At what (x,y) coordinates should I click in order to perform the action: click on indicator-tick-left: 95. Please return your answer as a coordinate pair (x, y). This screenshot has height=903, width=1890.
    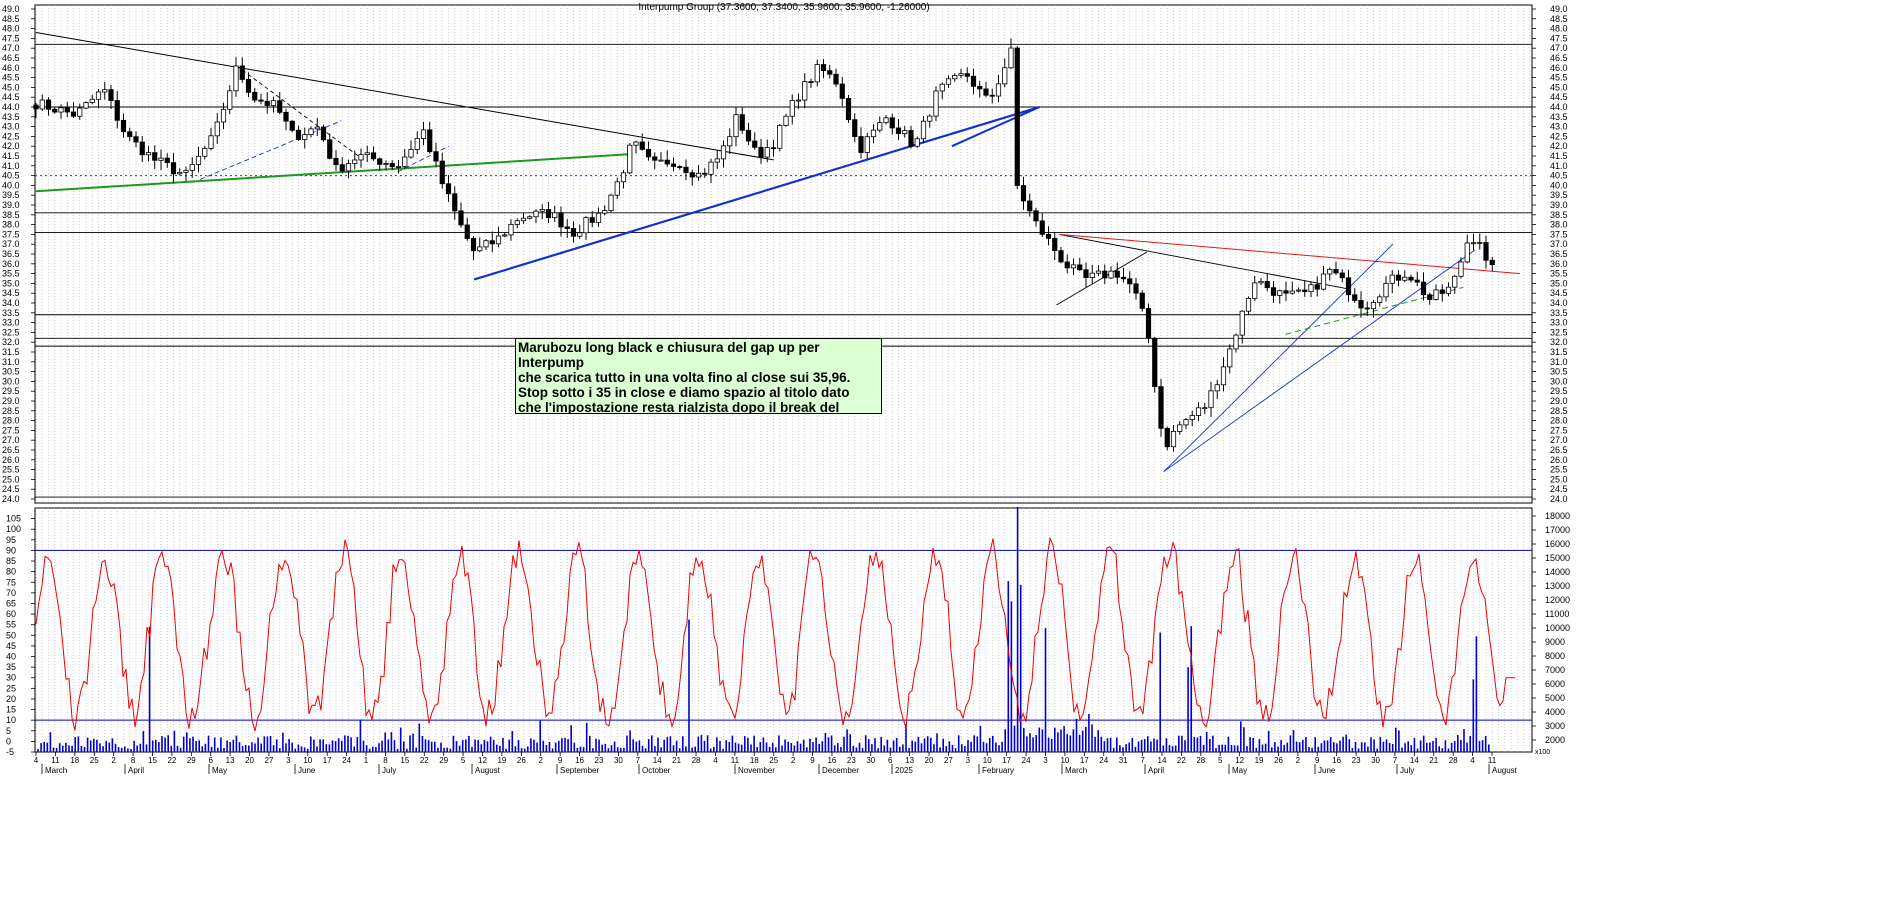
    Looking at the image, I should click on (11, 540).